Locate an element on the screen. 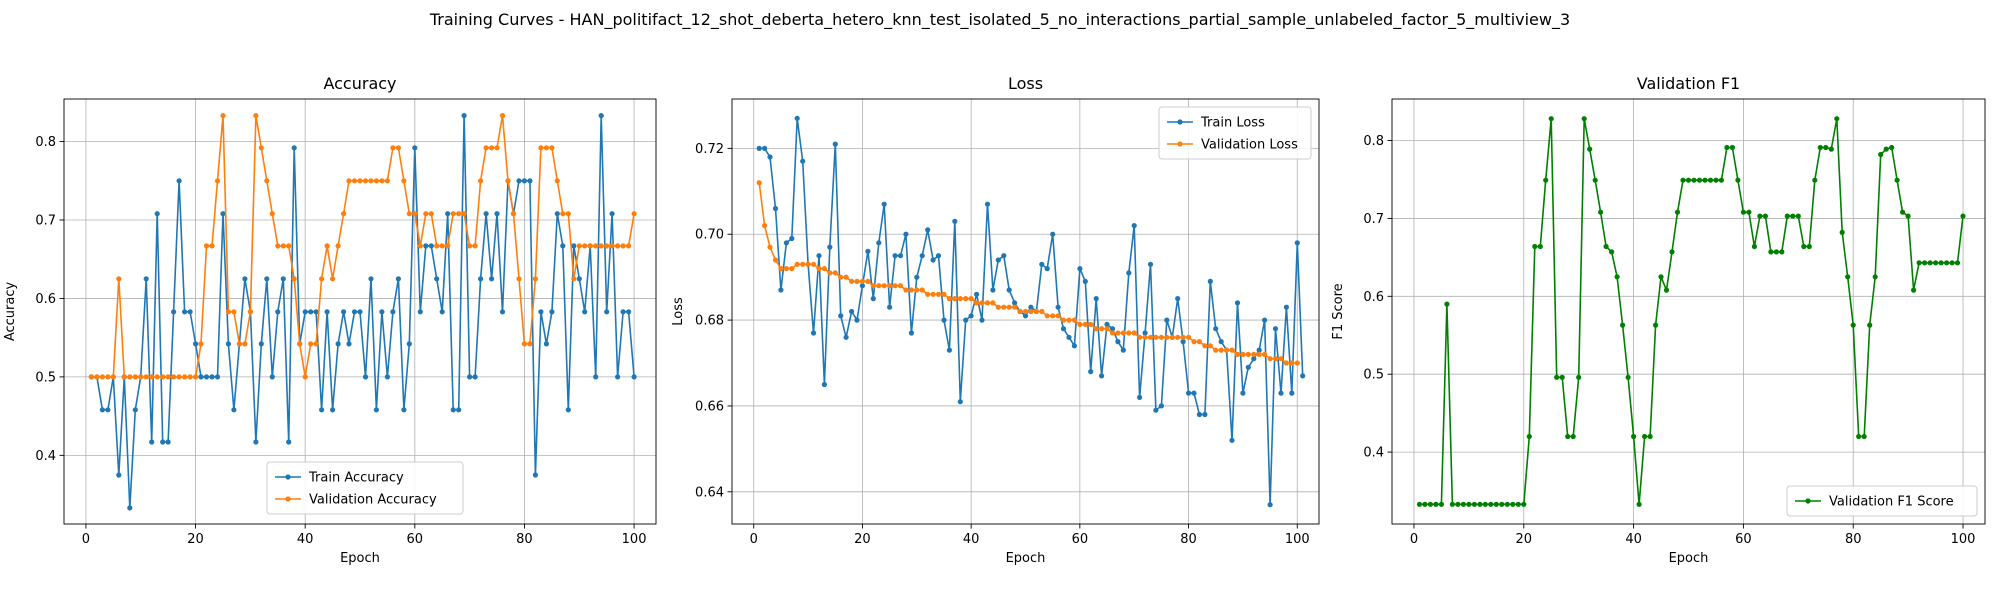 Image resolution: width=2000 pixels, height=600 pixels. x-tick-label: 60 is located at coordinates (1080, 539).